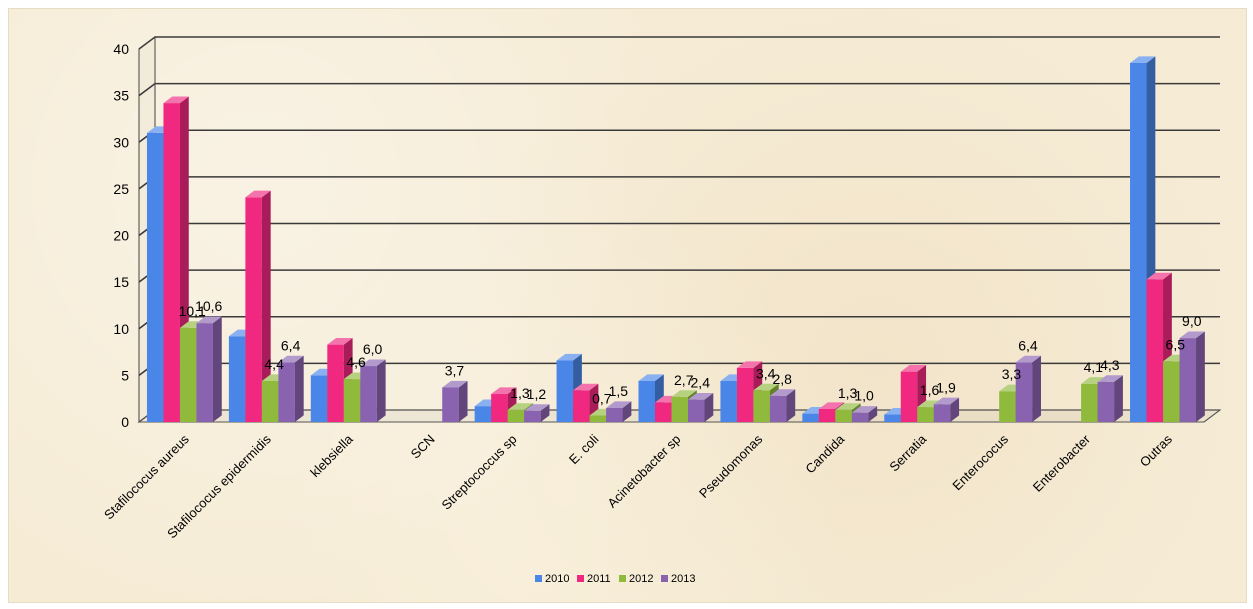 Image resolution: width=1253 pixels, height=609 pixels. Describe the element at coordinates (599, 579) in the screenshot. I see `legend-label: 2011` at that location.